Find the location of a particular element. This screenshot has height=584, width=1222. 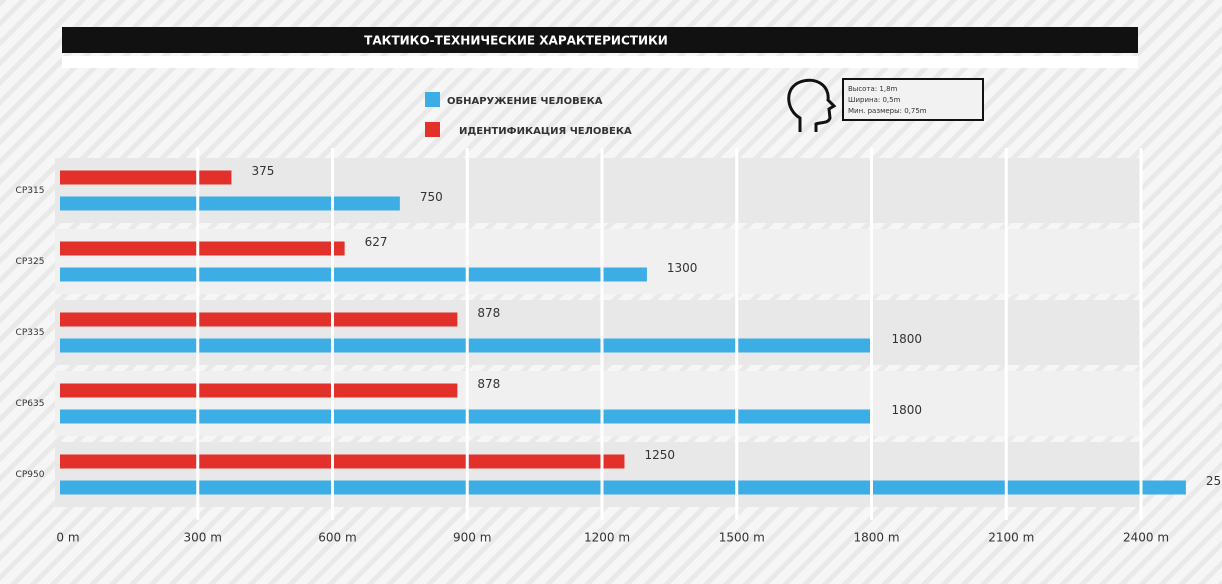

x-tick-label: 1200 m is located at coordinates (607, 538).